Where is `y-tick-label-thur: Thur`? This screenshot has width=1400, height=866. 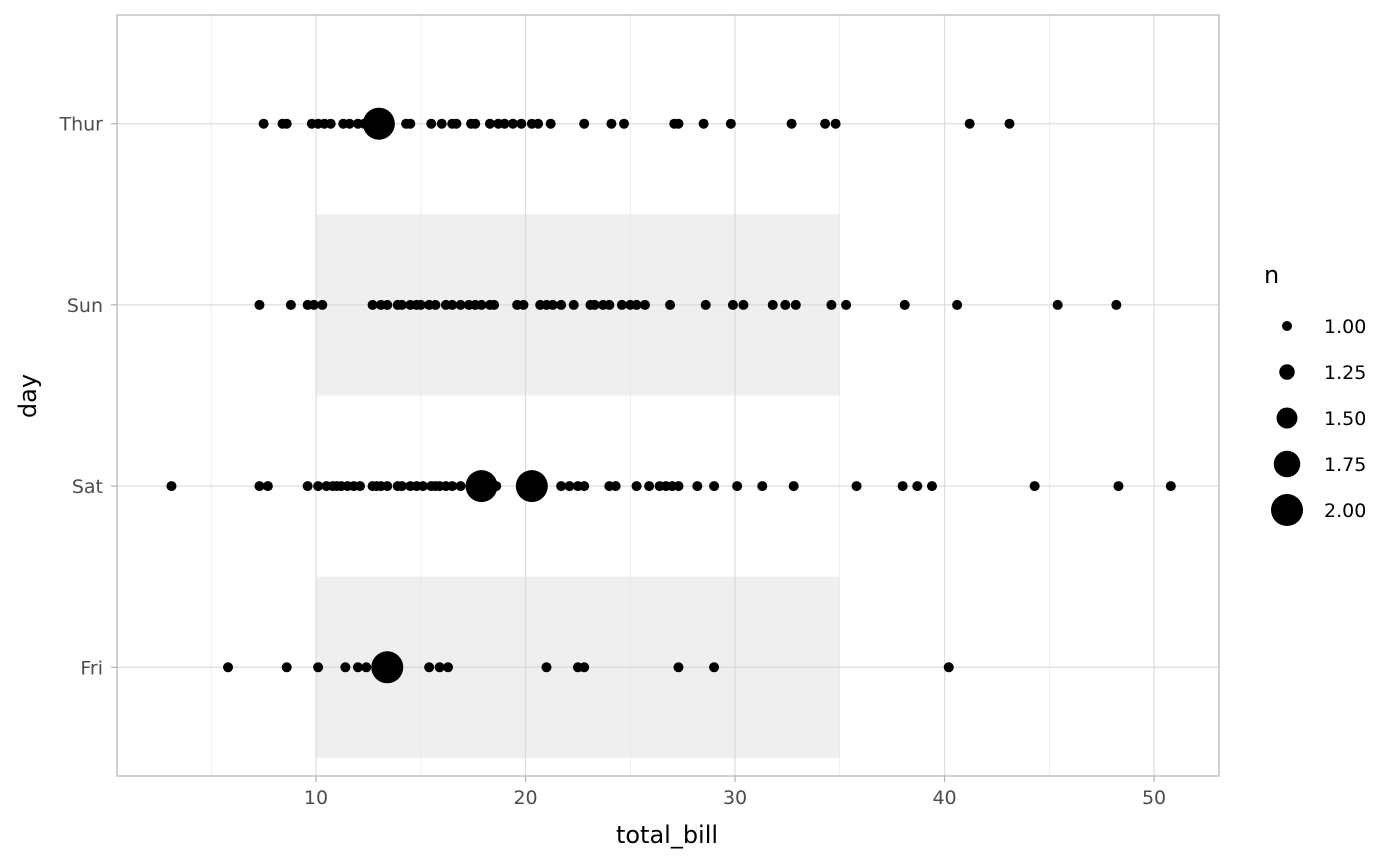
y-tick-label-thur: Thur is located at coordinates (80, 125).